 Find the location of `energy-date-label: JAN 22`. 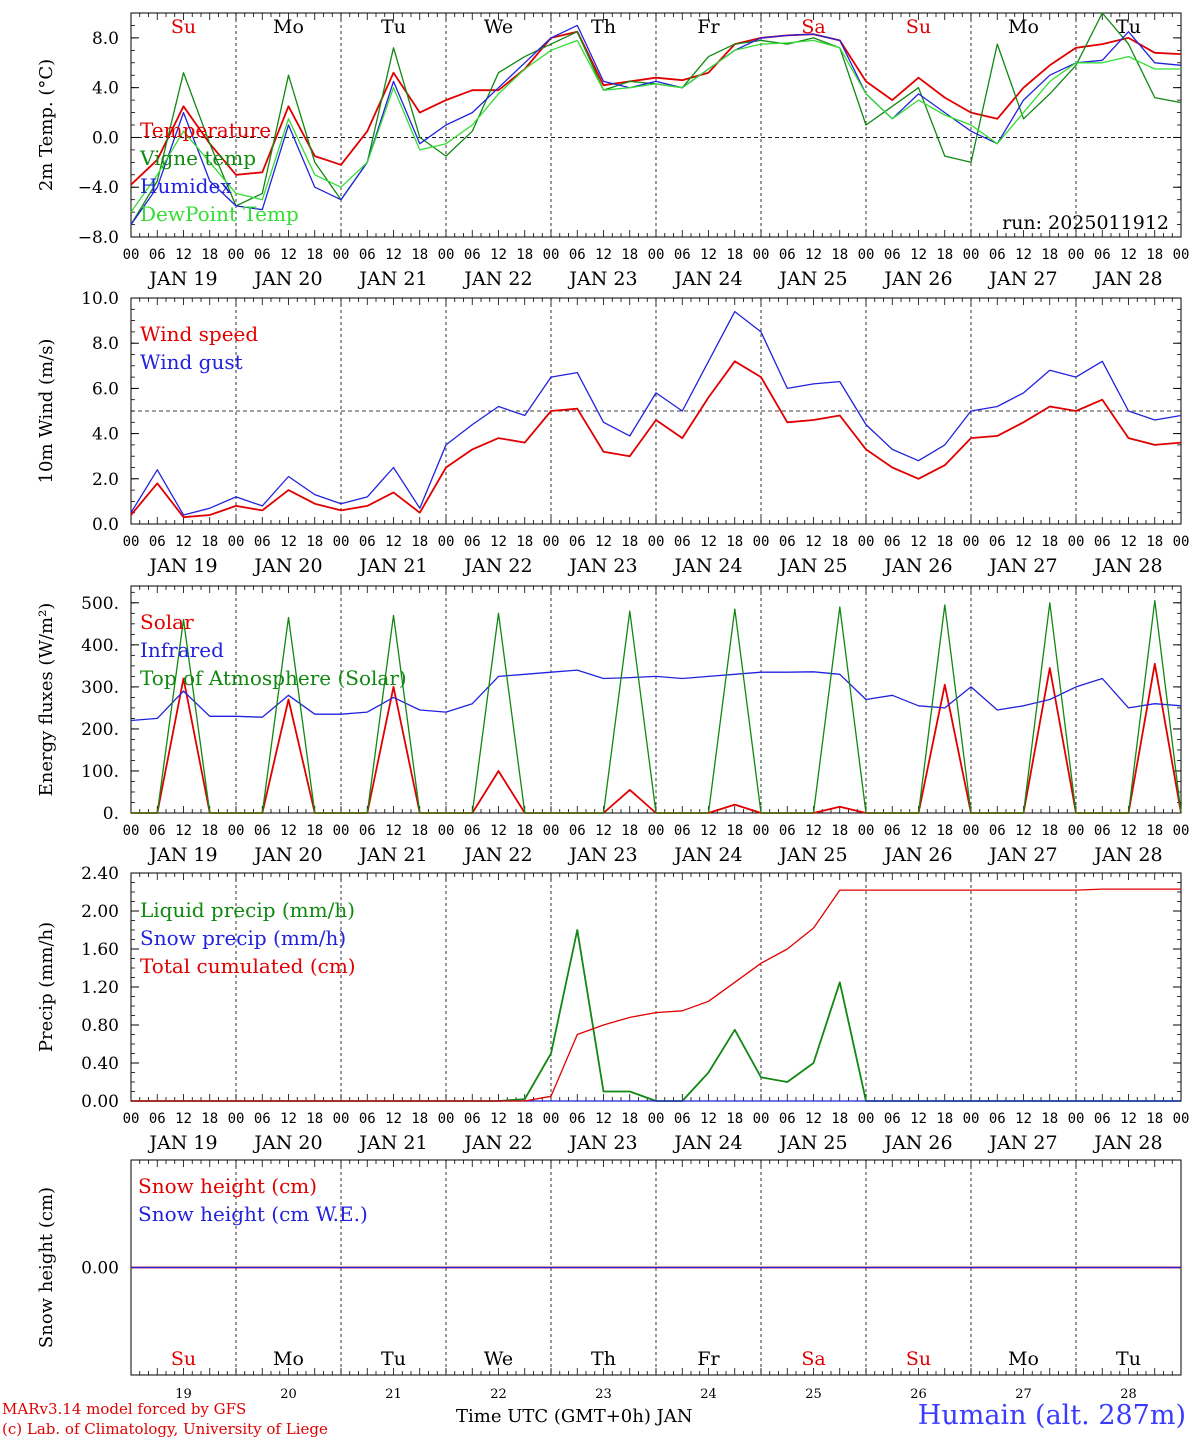

energy-date-label: JAN 22 is located at coordinates (497, 855).